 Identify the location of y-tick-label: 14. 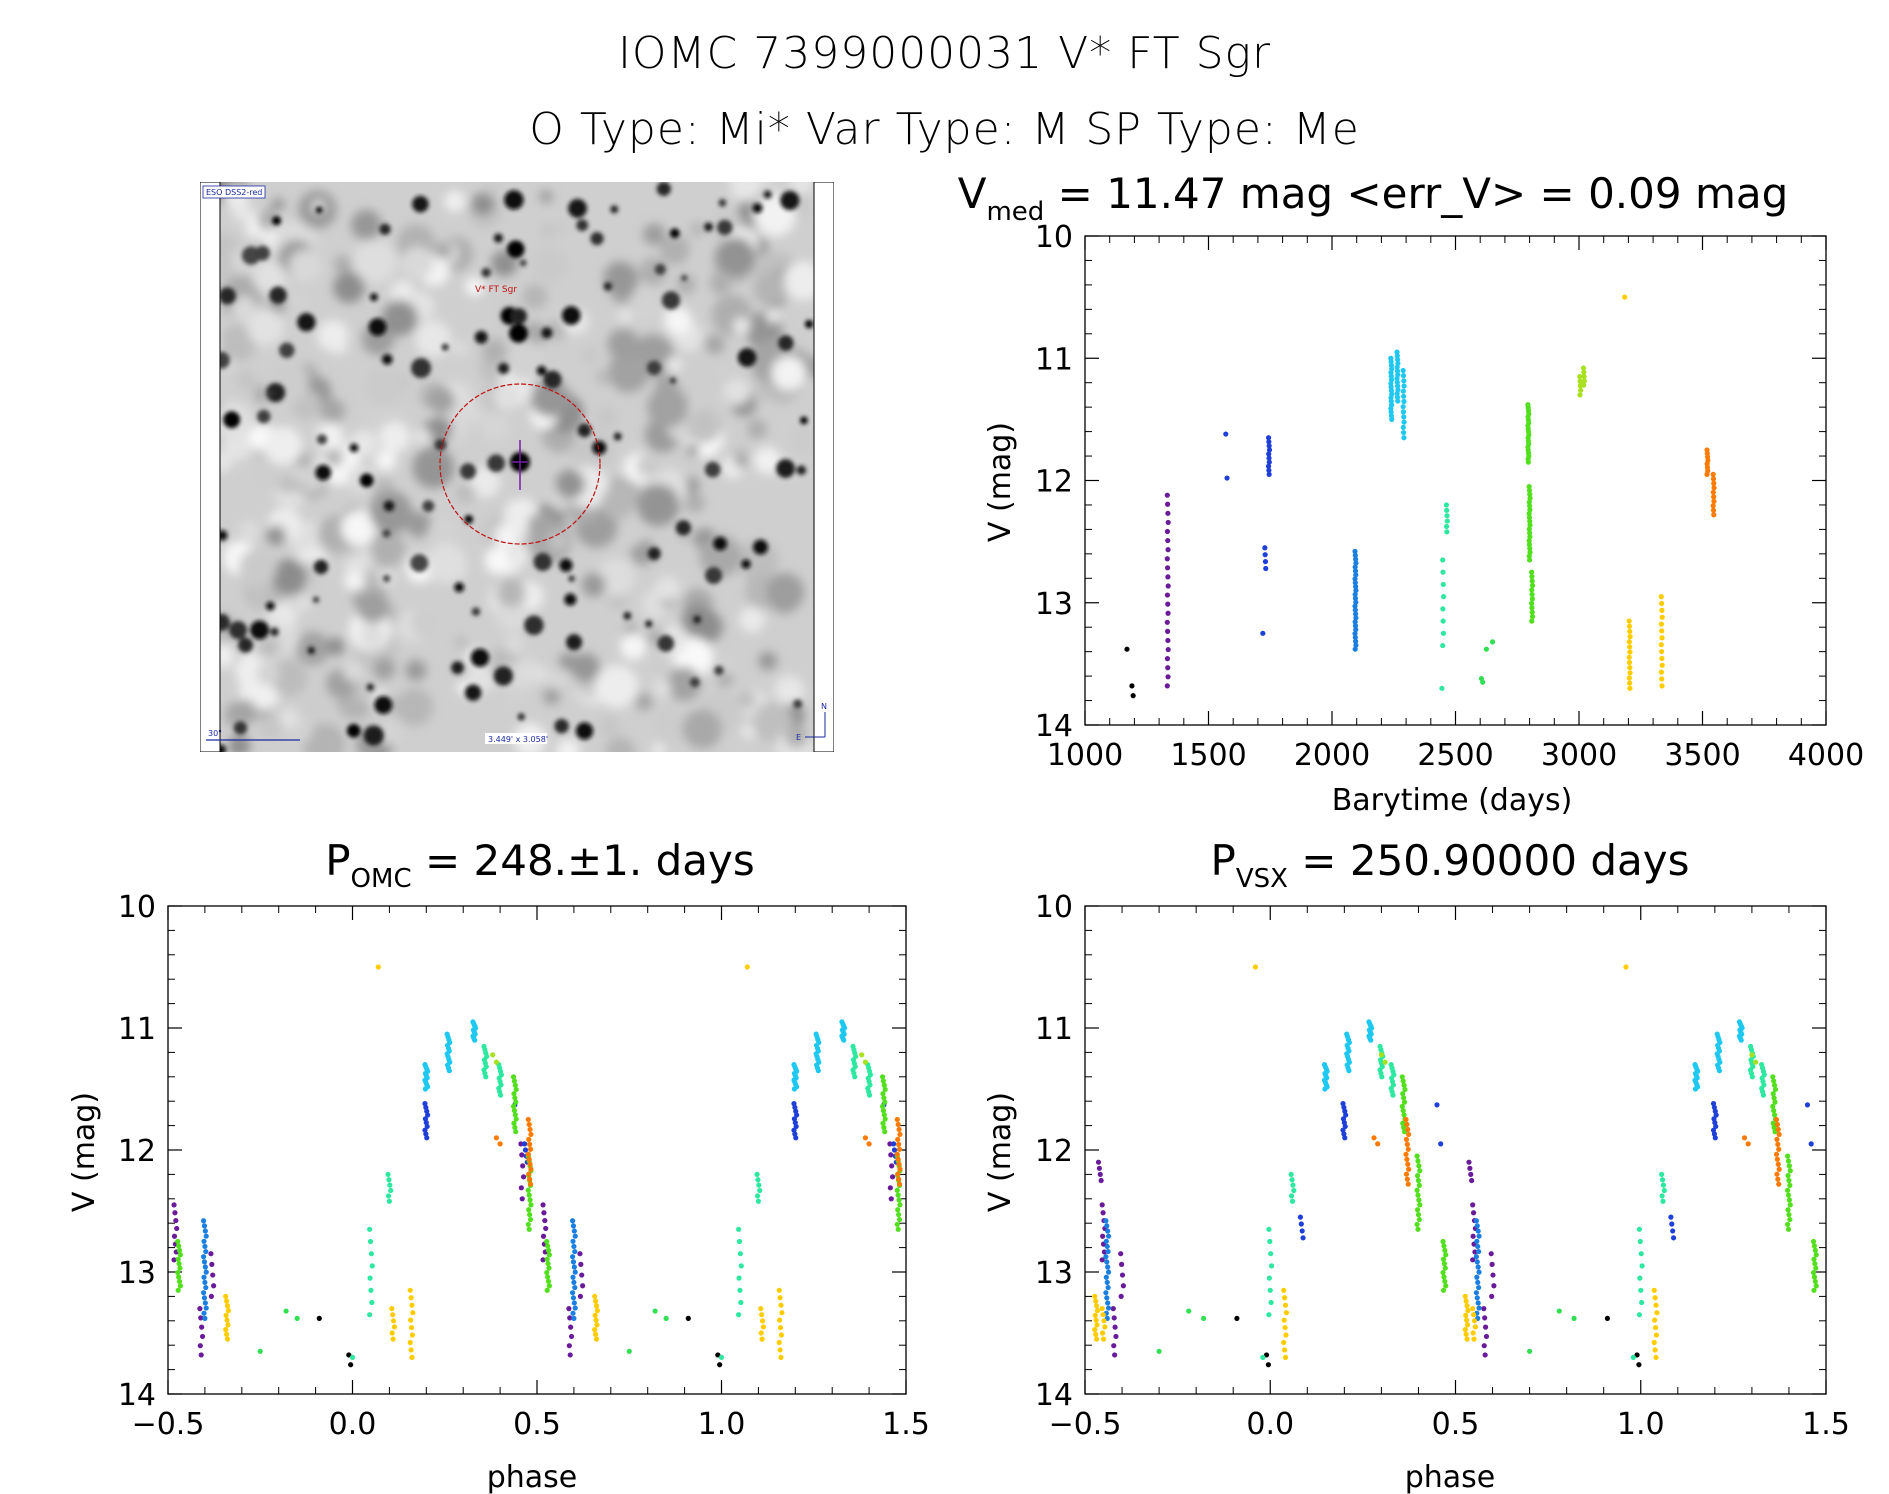
(1054, 726).